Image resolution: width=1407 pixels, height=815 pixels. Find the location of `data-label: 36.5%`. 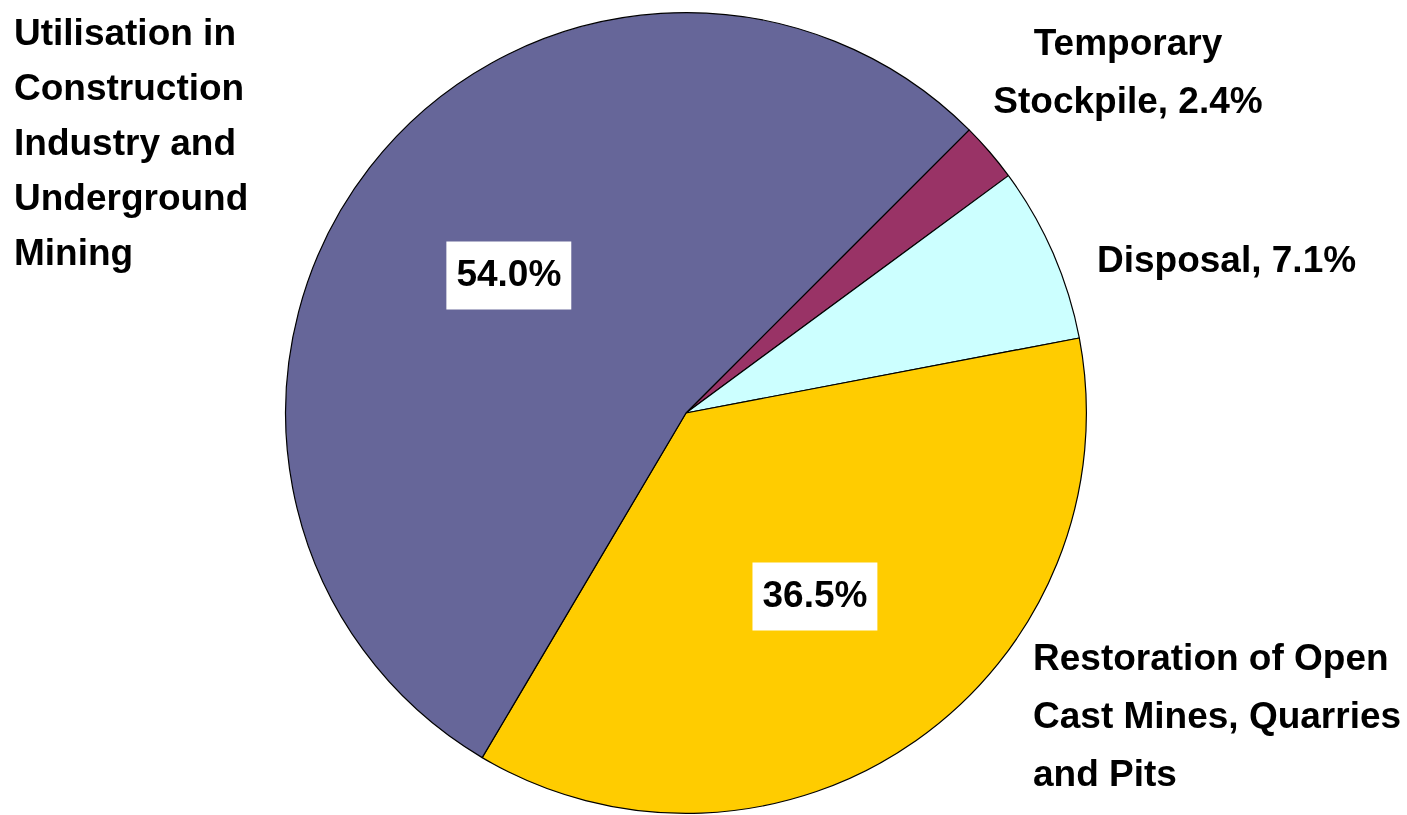

data-label: 36.5% is located at coordinates (815, 594).